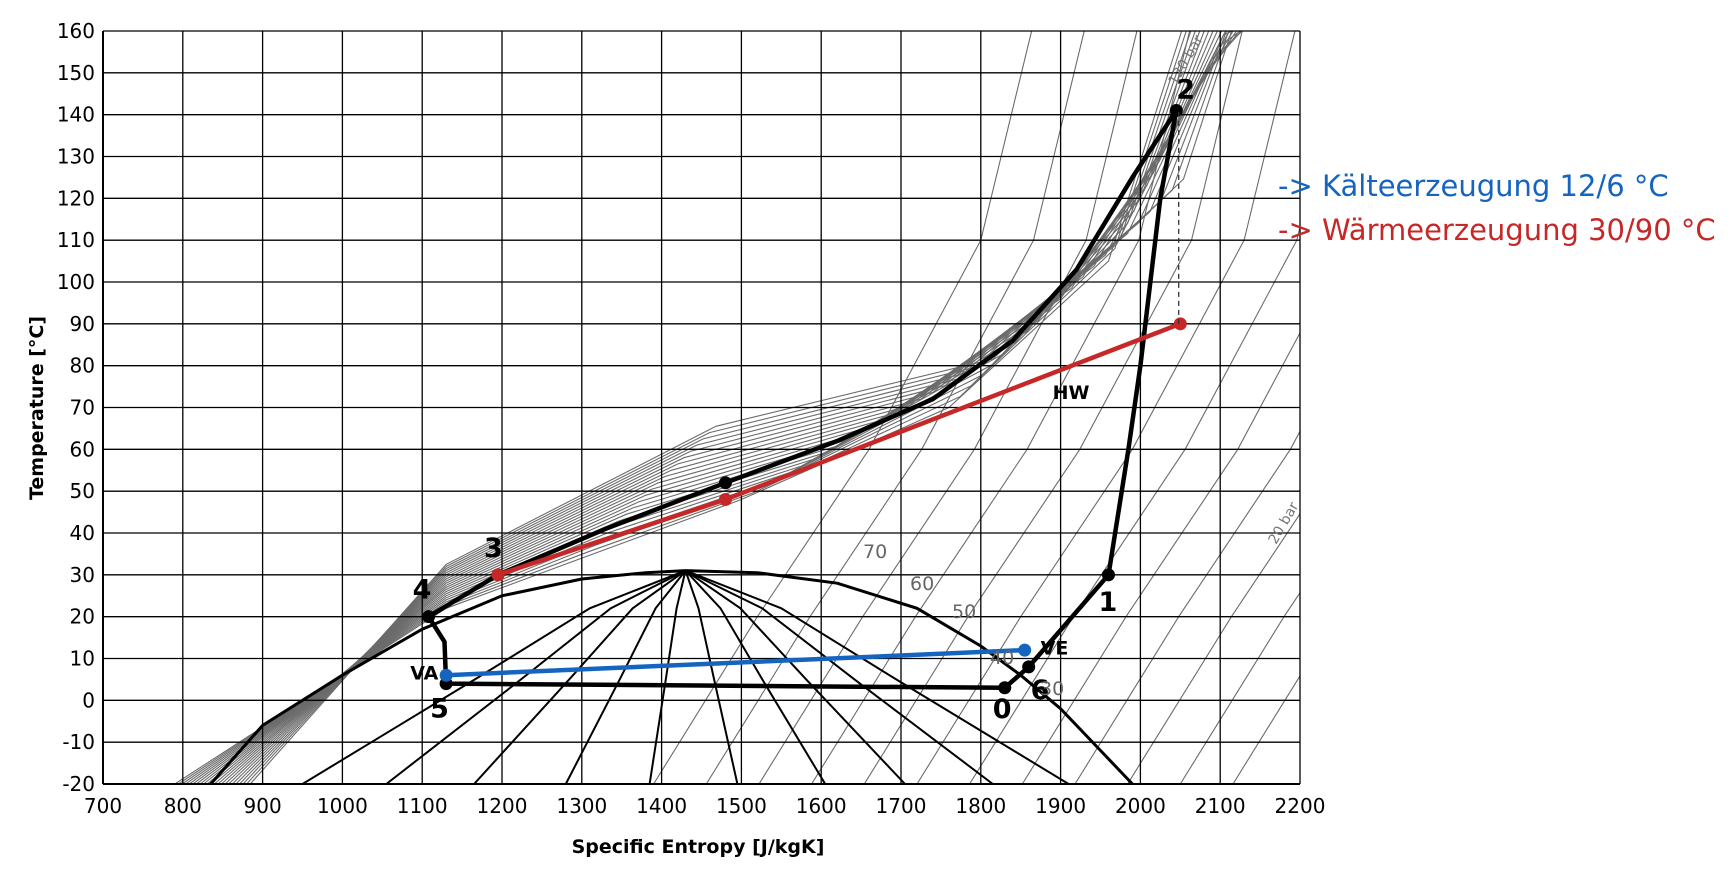  I want to click on y-axis-title: Temperature [°C], so click(37, 408).